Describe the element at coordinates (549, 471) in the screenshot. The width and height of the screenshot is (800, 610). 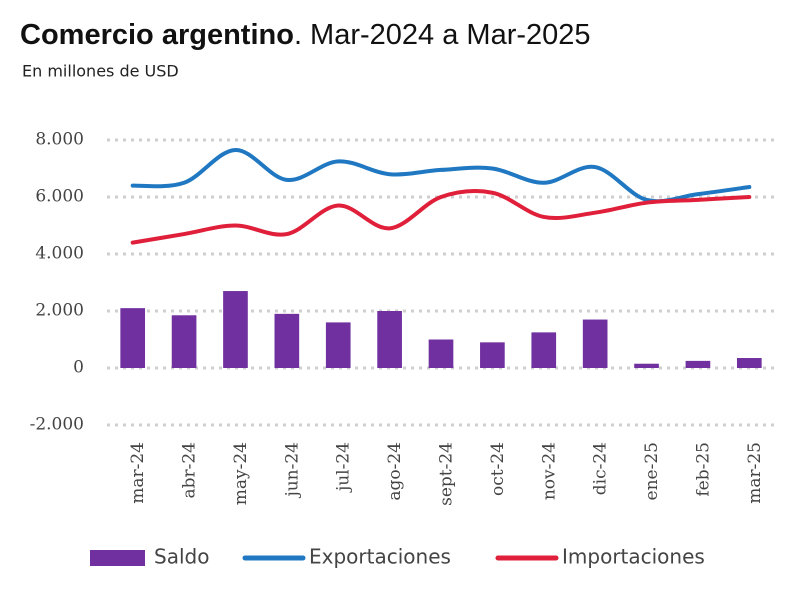
I see `x-tick-label: nov-24` at that location.